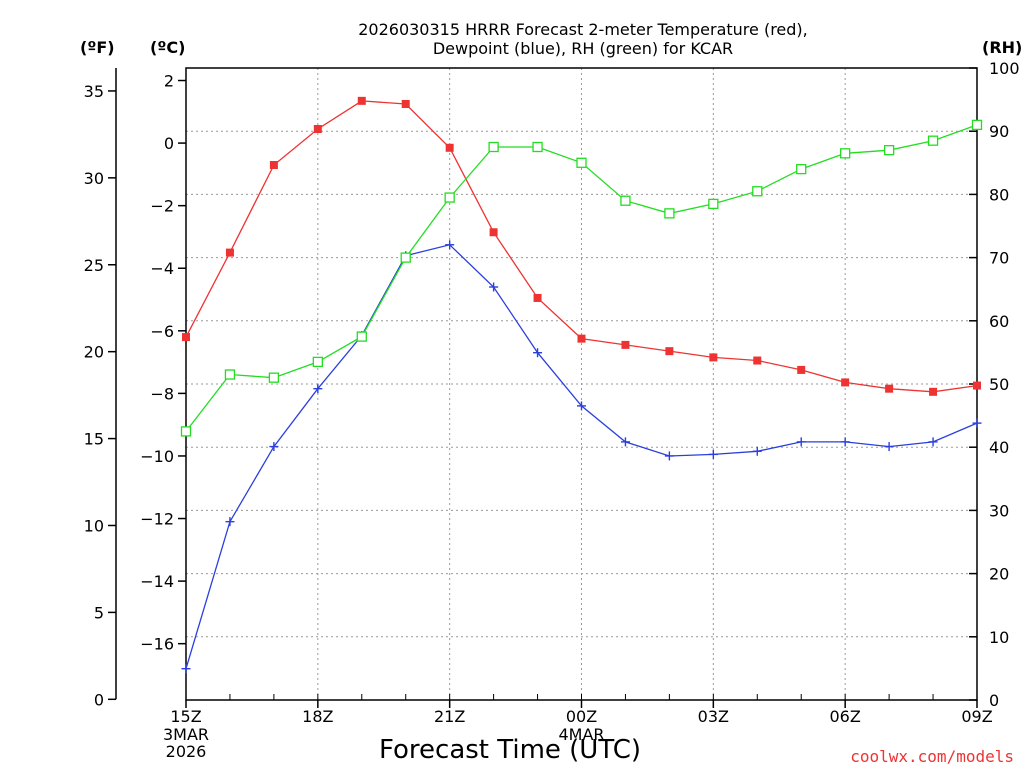  Describe the element at coordinates (94, 265) in the screenshot. I see `fahrenheit-tick-label: 25` at that location.